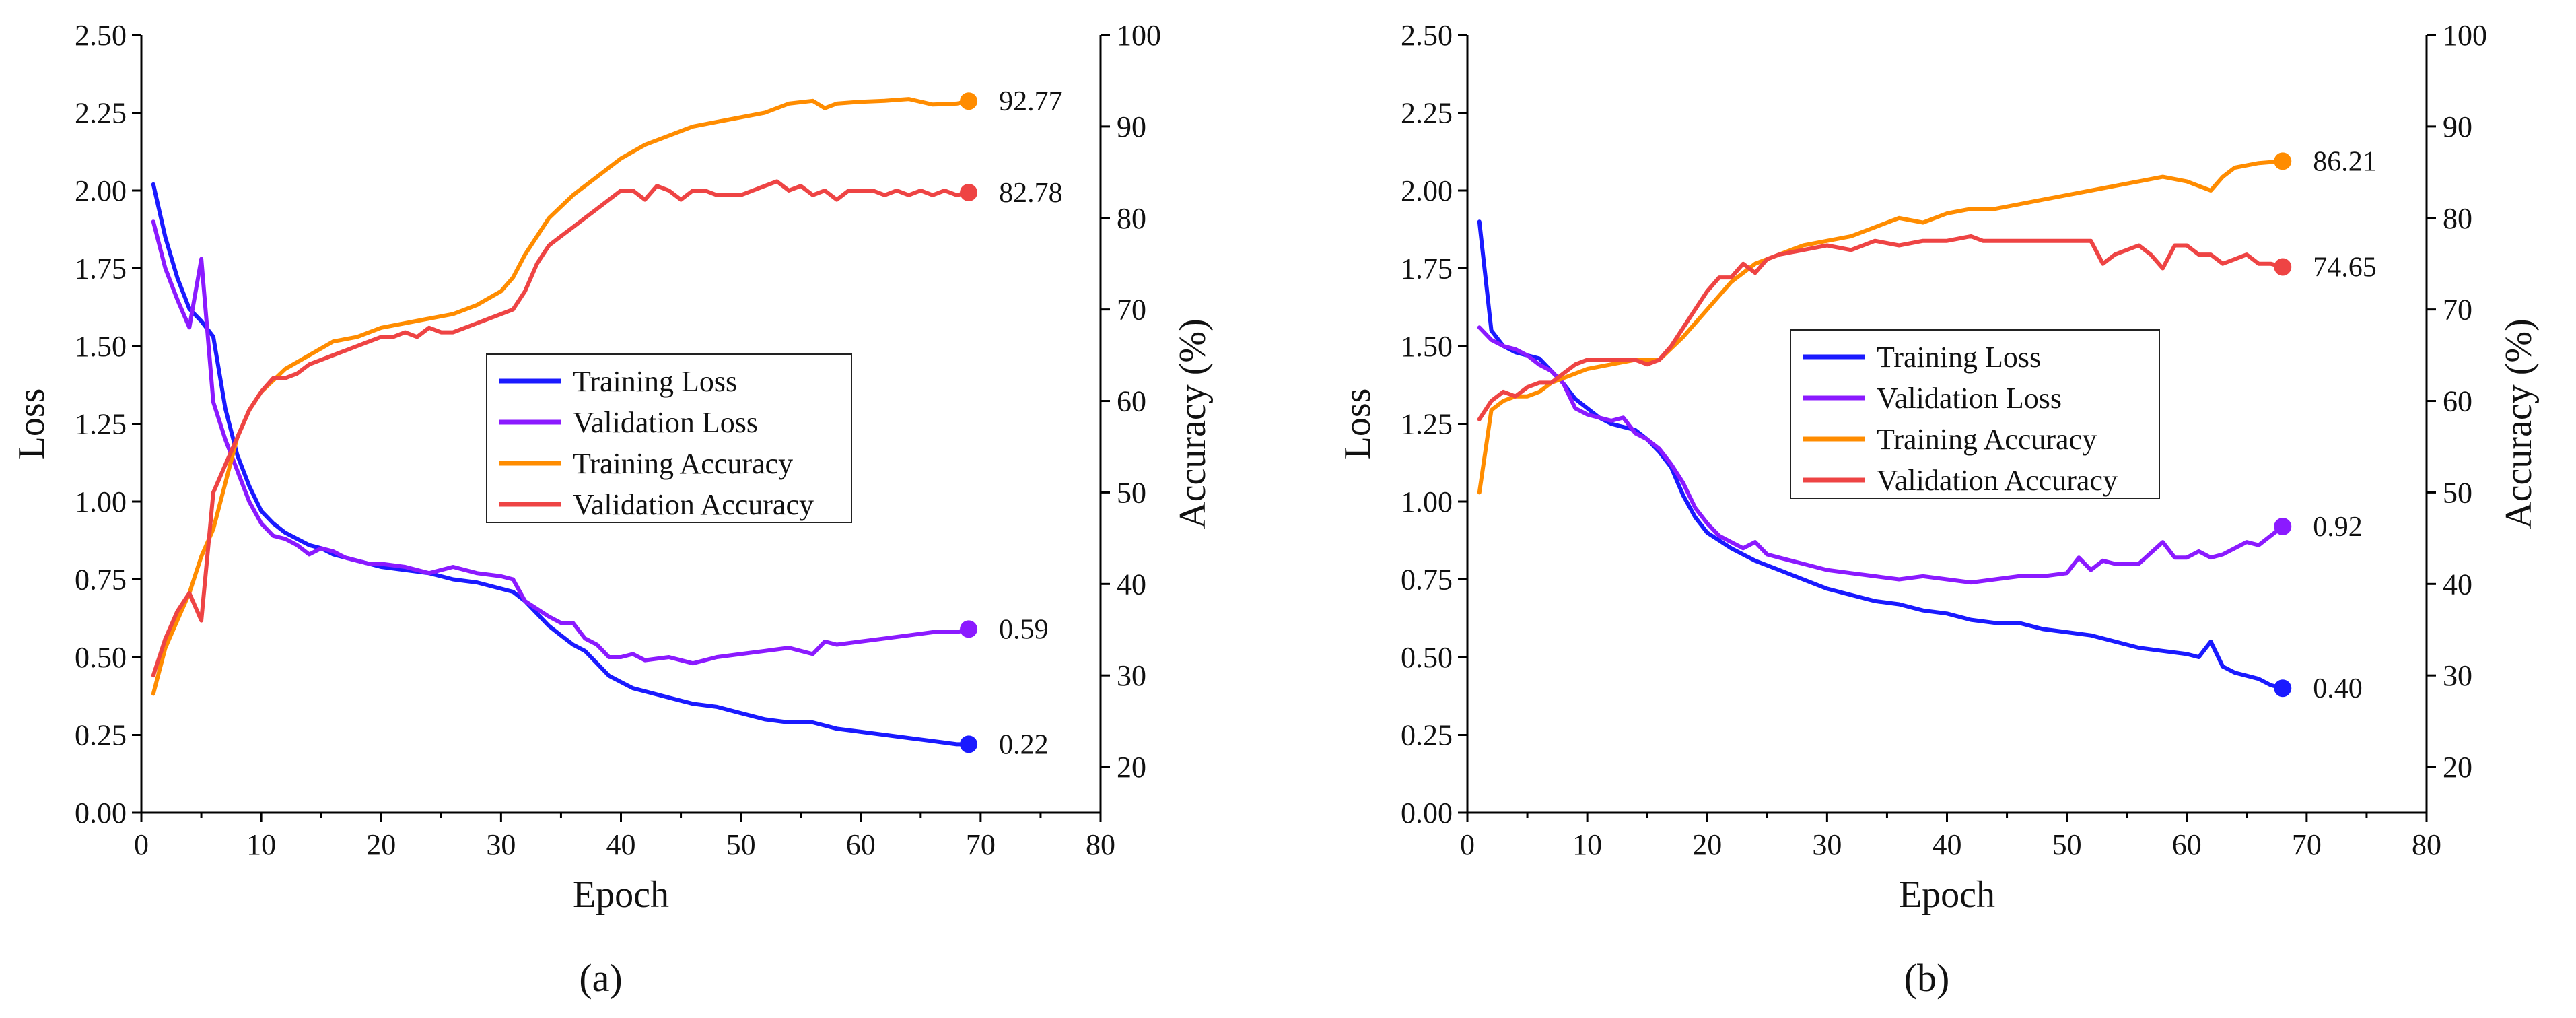 The width and height of the screenshot is (2576, 1018). What do you see at coordinates (600, 978) in the screenshot?
I see `panel-caption: (a)` at bounding box center [600, 978].